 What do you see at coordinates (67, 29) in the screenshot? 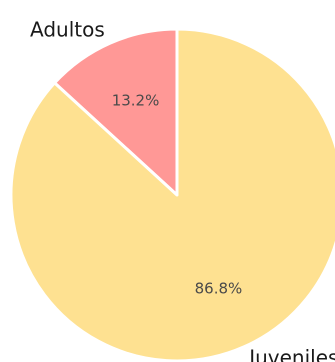
I see `slice-label-adultos: Adultos` at bounding box center [67, 29].